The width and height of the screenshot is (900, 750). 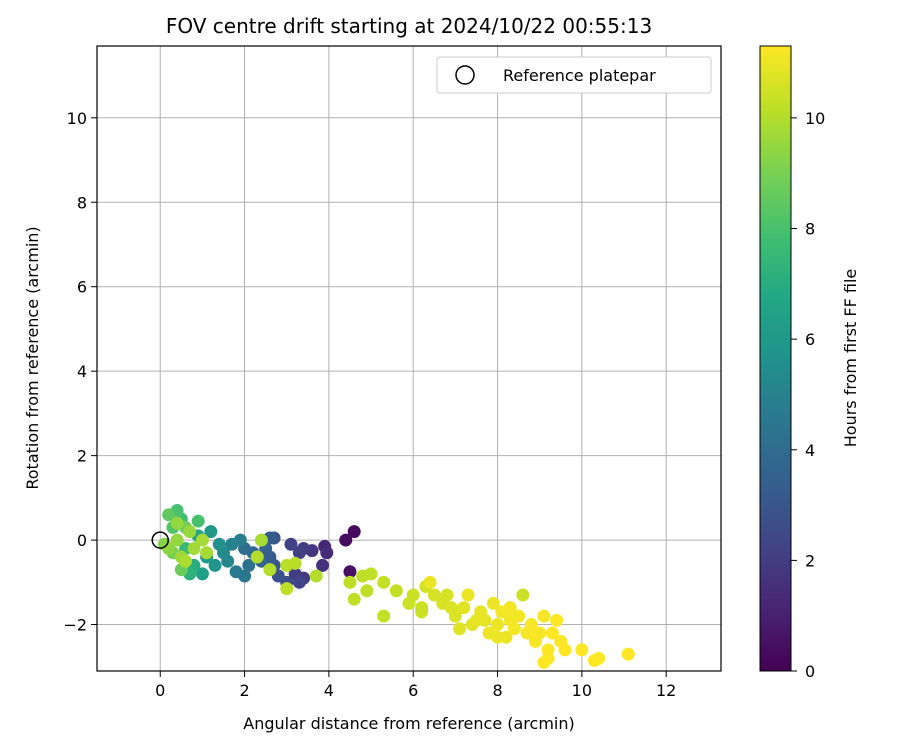 I want to click on x-tick-label: 0, so click(x=160, y=690).